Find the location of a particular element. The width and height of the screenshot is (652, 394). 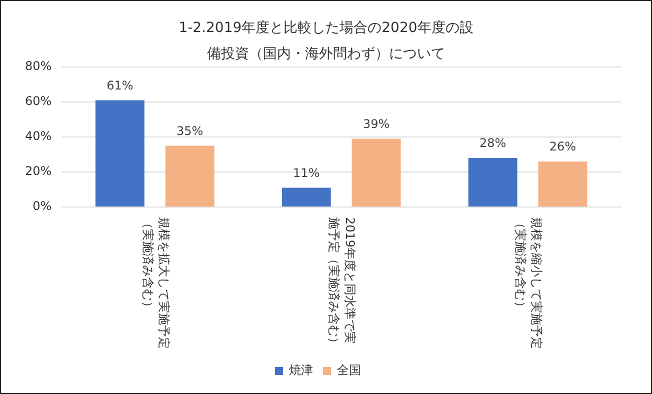

x-tick-label: 規模を拡大して実施予定（実施済み含む） is located at coordinates (155, 283).